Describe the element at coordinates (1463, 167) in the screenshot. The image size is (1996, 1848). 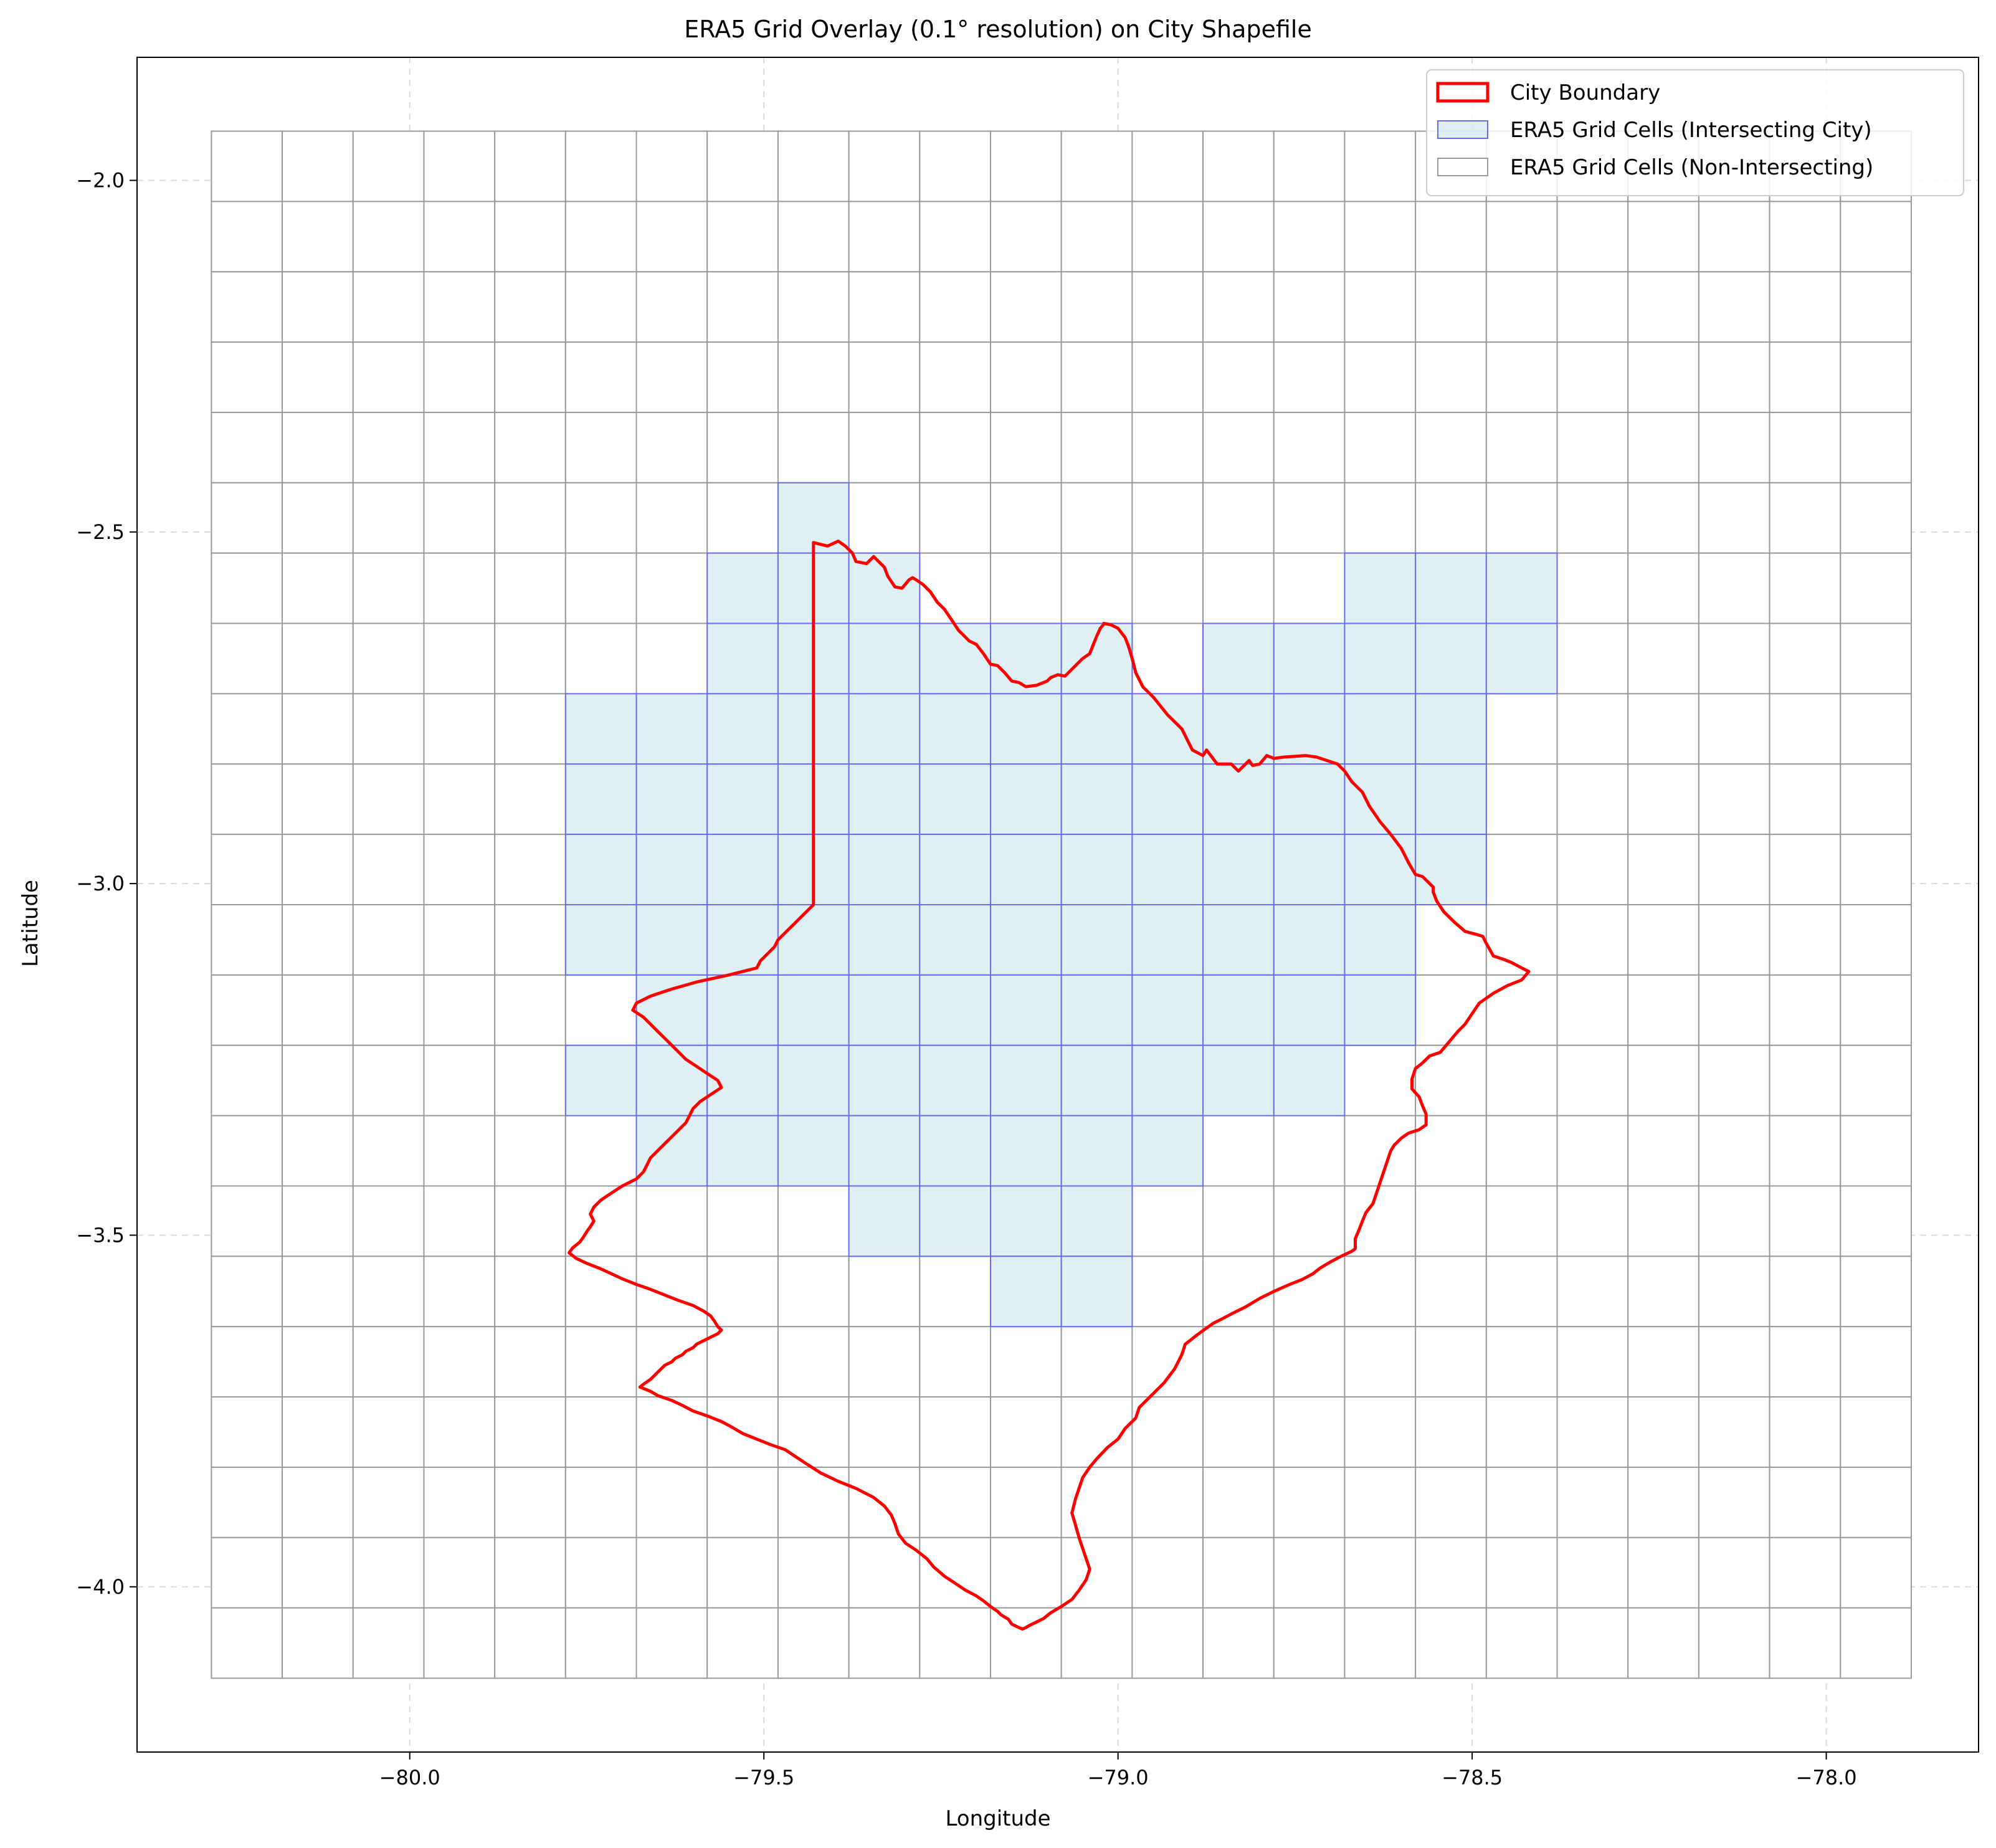
I see `legend-swatch-non-intersecting` at that location.